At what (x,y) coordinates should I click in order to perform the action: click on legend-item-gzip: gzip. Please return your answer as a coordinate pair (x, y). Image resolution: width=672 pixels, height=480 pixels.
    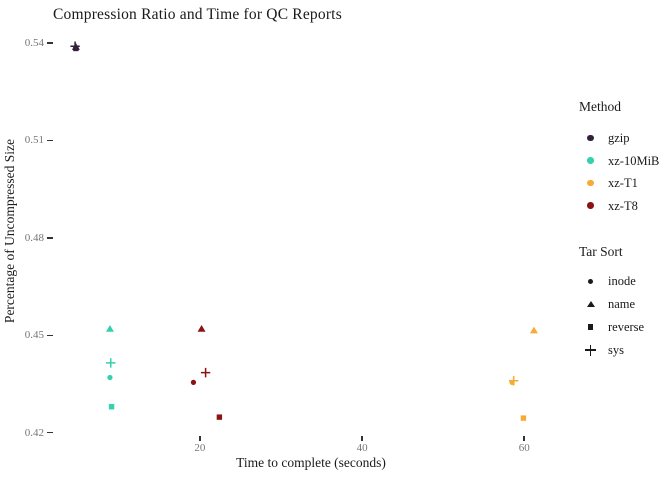
    Looking at the image, I should click on (625, 138).